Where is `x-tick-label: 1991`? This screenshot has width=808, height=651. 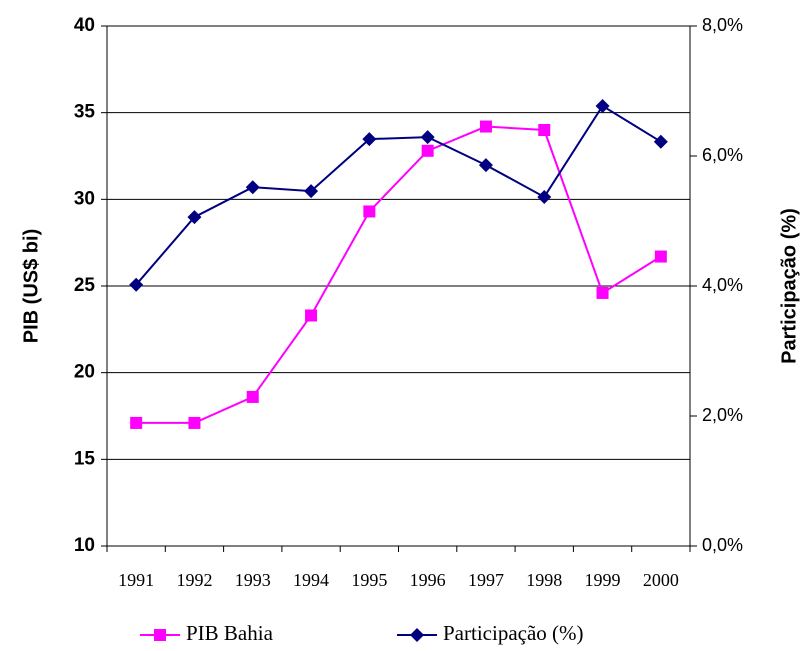 x-tick-label: 1991 is located at coordinates (136, 580).